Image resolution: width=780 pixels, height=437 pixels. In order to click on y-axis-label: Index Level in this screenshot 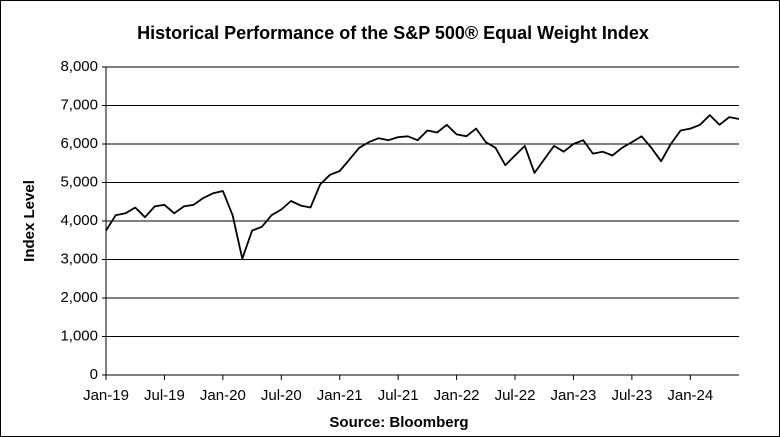, I will do `click(29, 221)`.